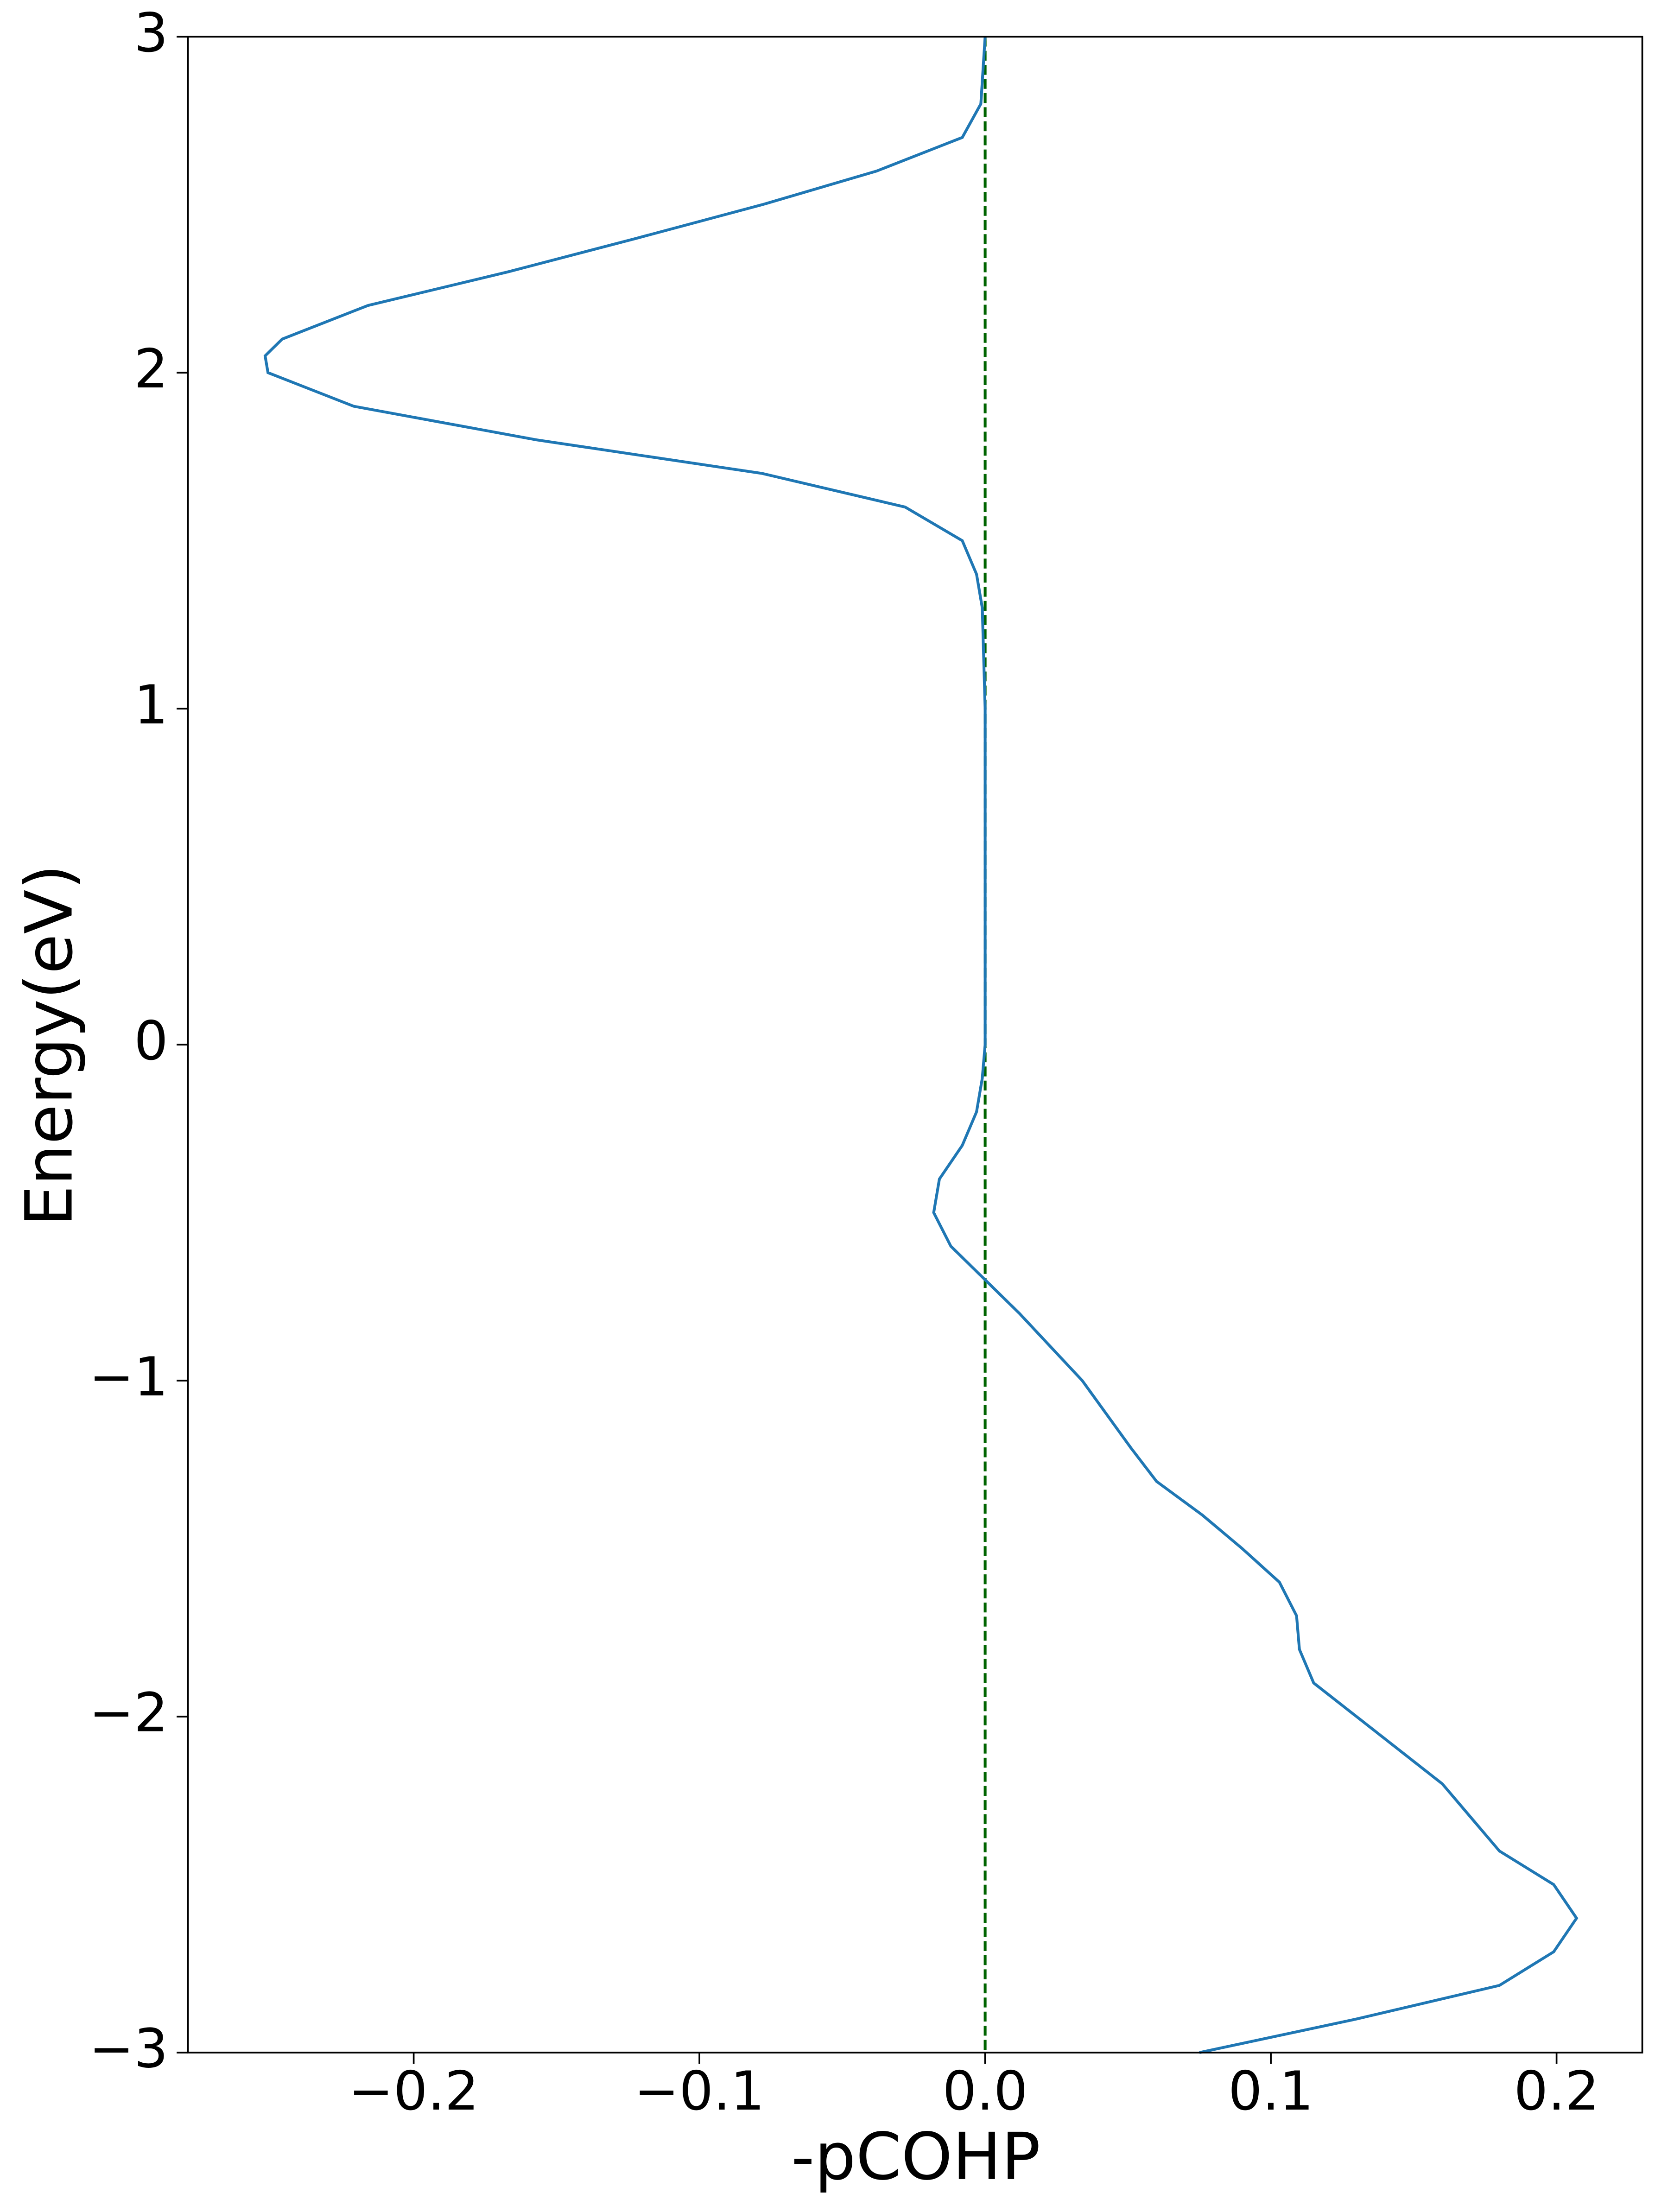 This screenshot has width=1655, height=2212. What do you see at coordinates (1556, 2091) in the screenshot?
I see `x-tick-label: 0.2` at bounding box center [1556, 2091].